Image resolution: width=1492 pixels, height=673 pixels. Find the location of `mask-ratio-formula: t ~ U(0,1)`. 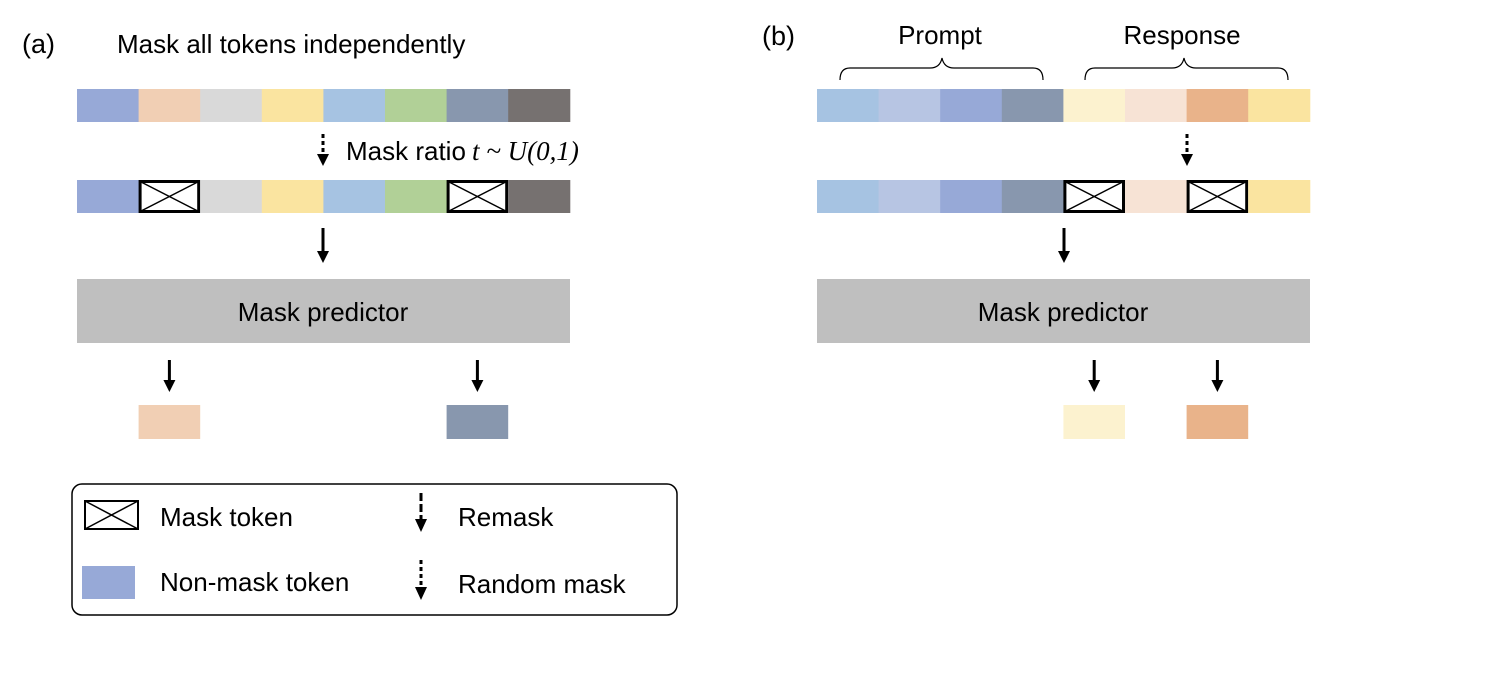

mask-ratio-formula: t ~ U(0,1) is located at coordinates (525, 151).